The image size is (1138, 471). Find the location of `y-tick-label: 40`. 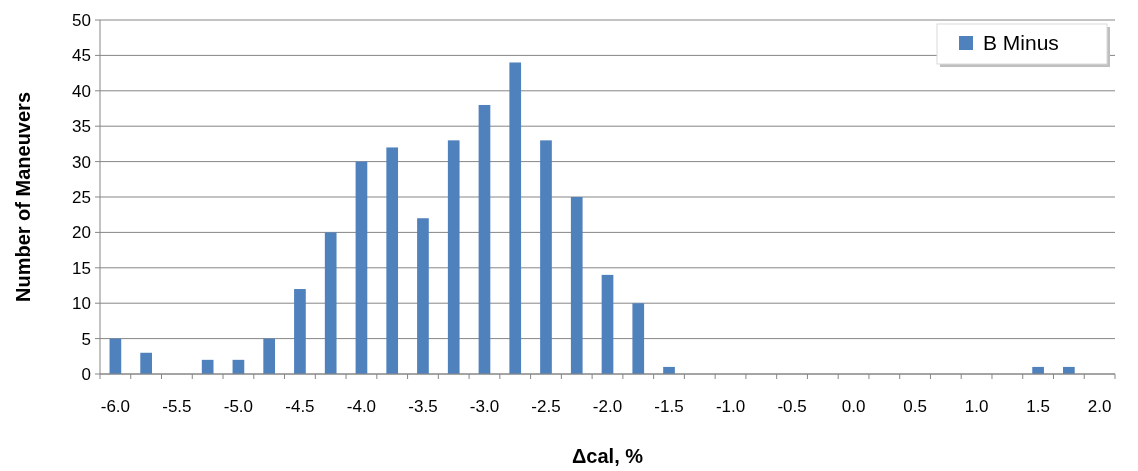

y-tick-label: 40 is located at coordinates (81, 91).